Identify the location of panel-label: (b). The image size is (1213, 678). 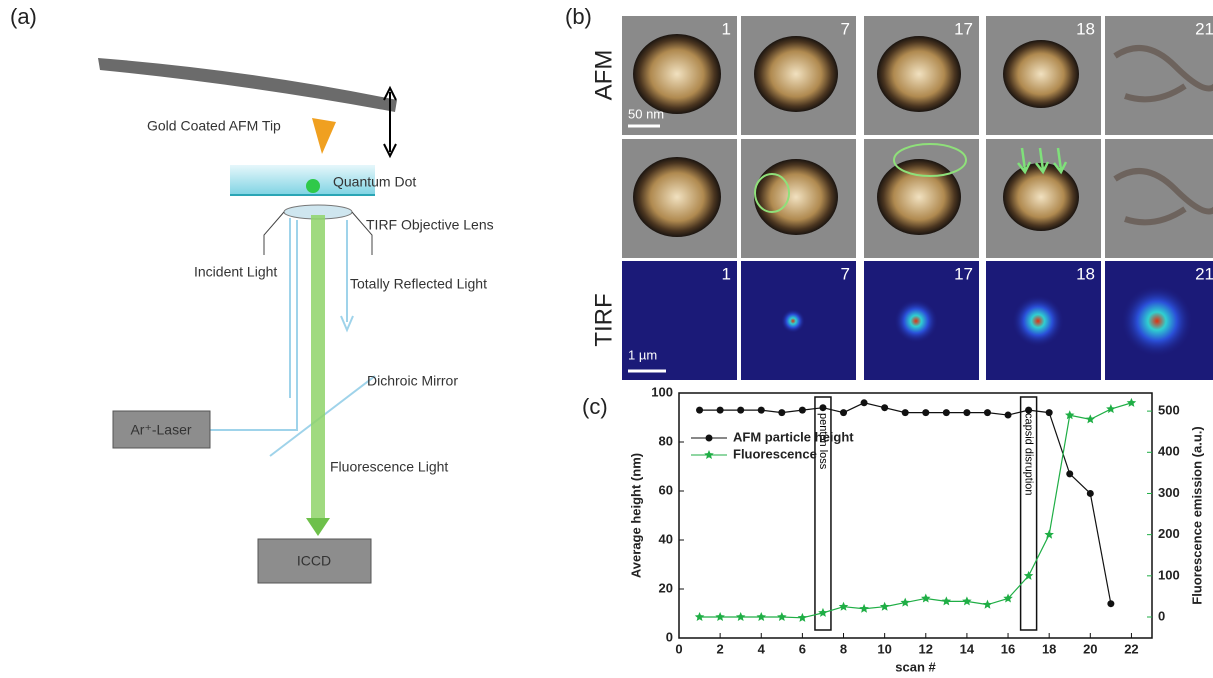
(578, 16).